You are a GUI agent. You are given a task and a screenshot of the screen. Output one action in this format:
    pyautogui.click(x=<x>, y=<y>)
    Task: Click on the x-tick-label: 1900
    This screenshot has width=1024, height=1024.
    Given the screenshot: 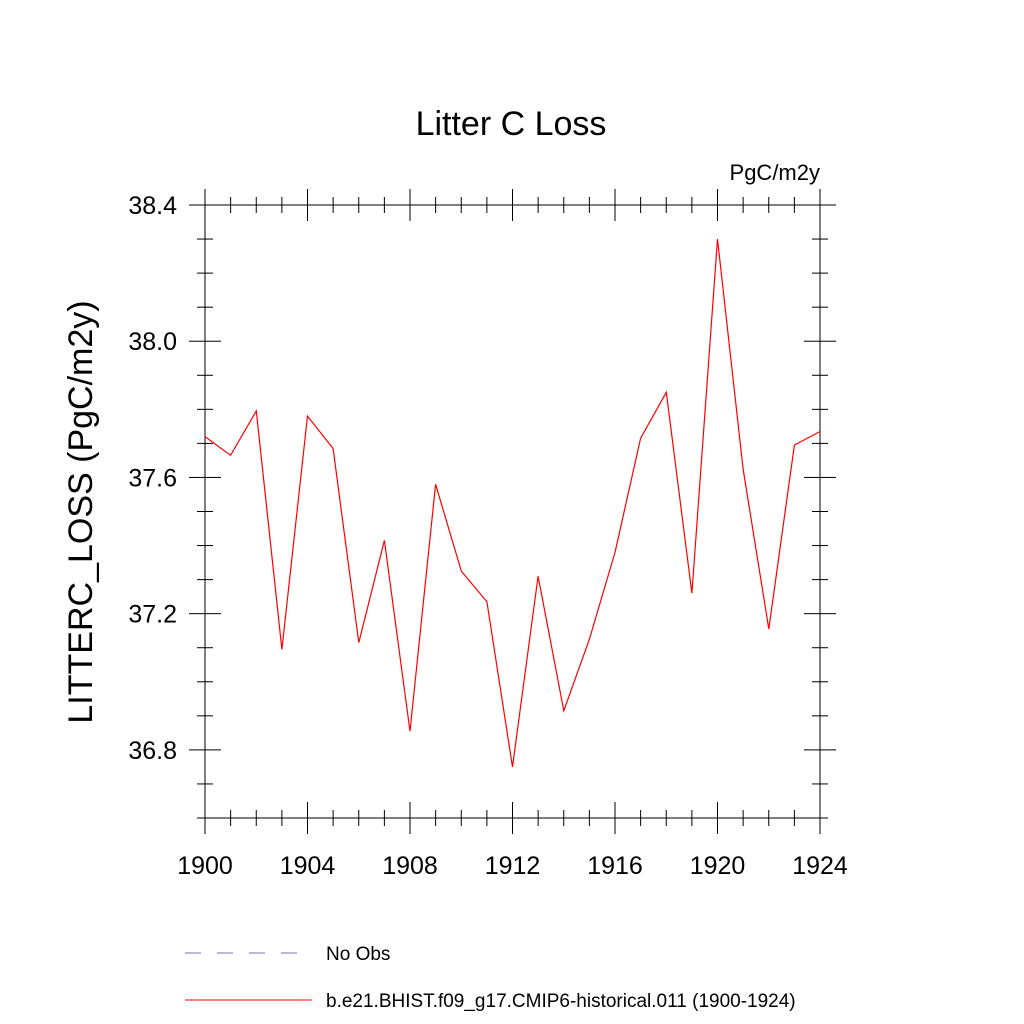 What is the action you would take?
    pyautogui.click(x=205, y=866)
    